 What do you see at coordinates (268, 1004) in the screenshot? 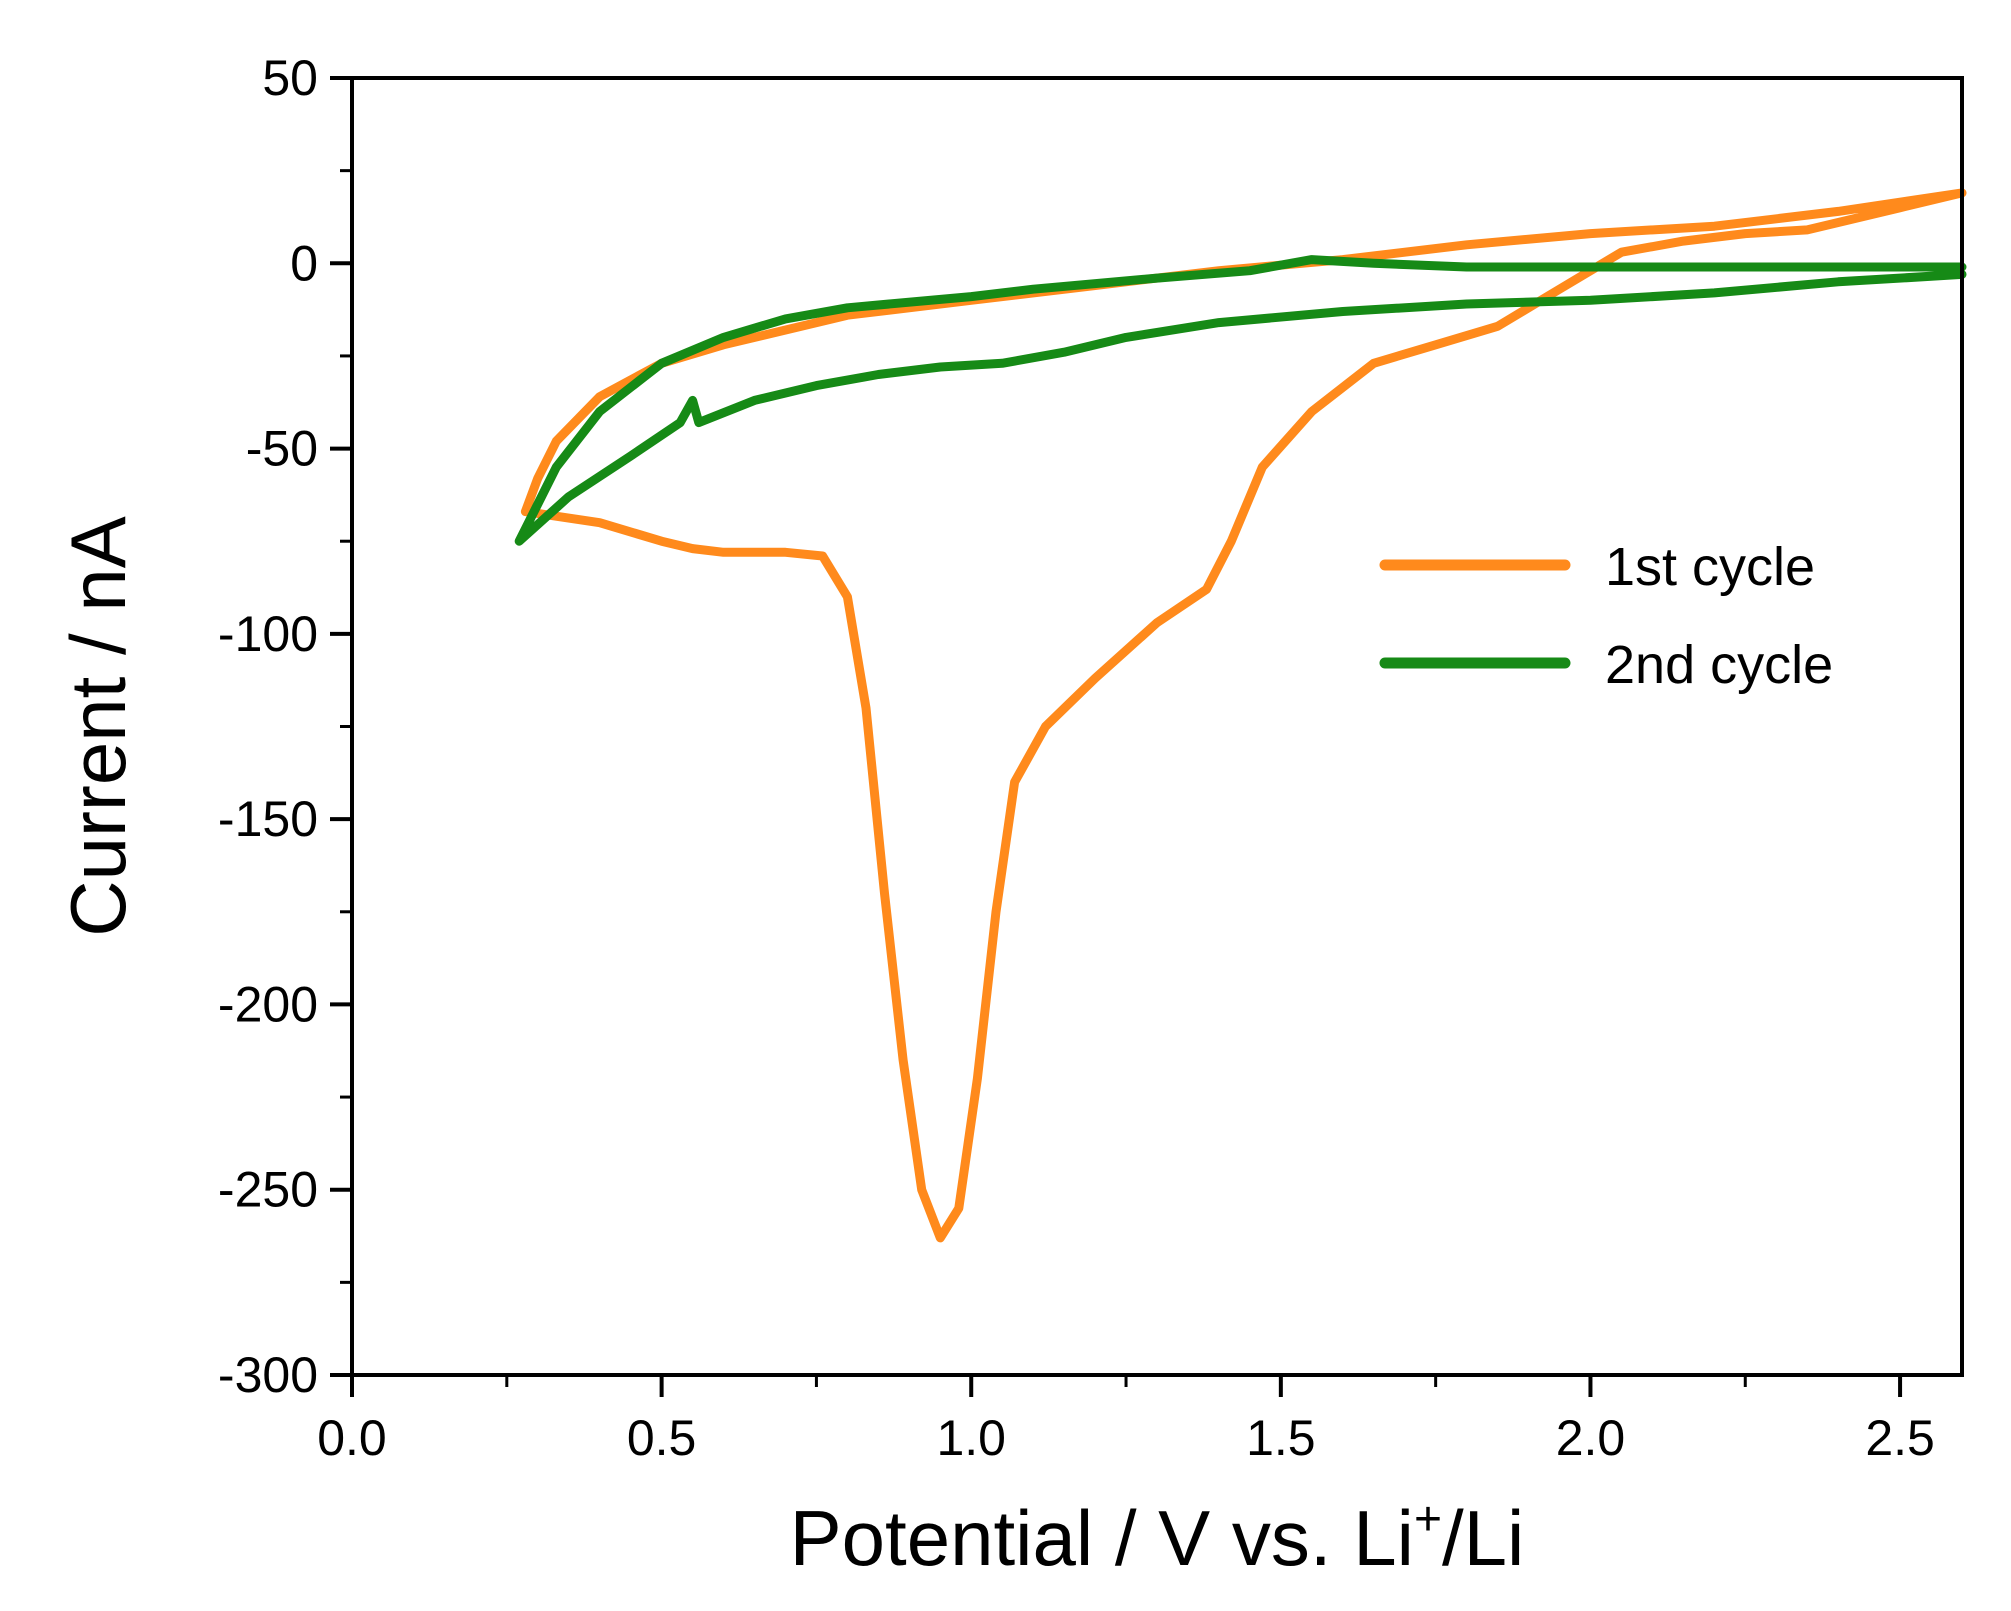
I see `y-tick-label: -200` at bounding box center [268, 1004].